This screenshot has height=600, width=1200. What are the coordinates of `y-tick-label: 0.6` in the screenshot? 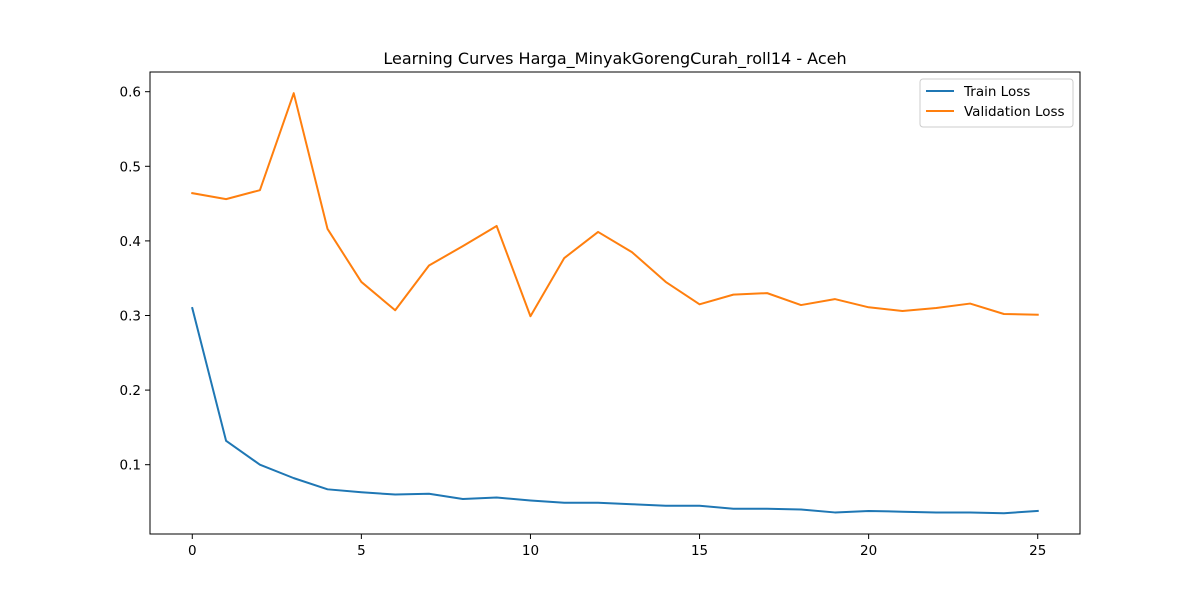 It's located at (130, 93).